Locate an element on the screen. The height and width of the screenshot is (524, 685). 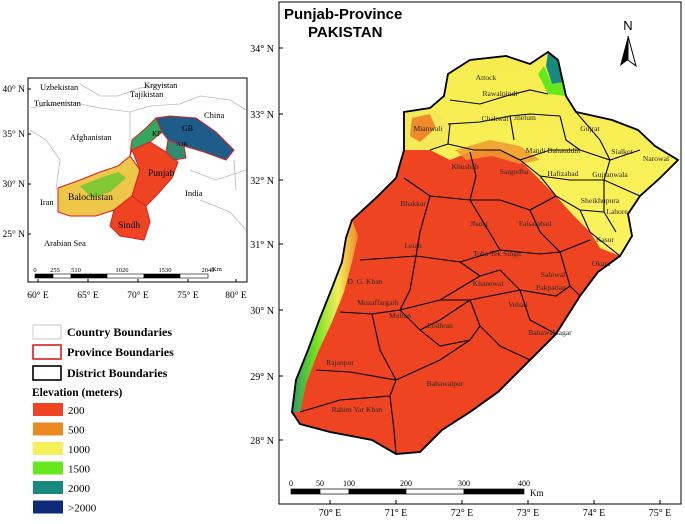
map-title: Punjab-Province is located at coordinates (343, 14).